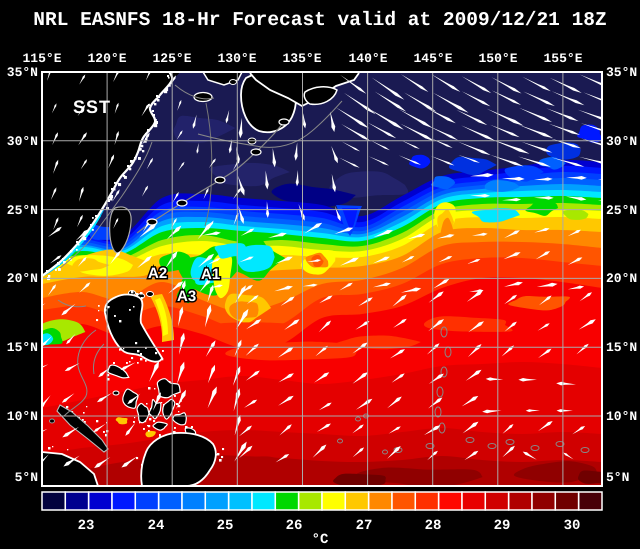 The image size is (640, 549). Describe the element at coordinates (320, 538) in the screenshot. I see `svg-text: °C` at that location.